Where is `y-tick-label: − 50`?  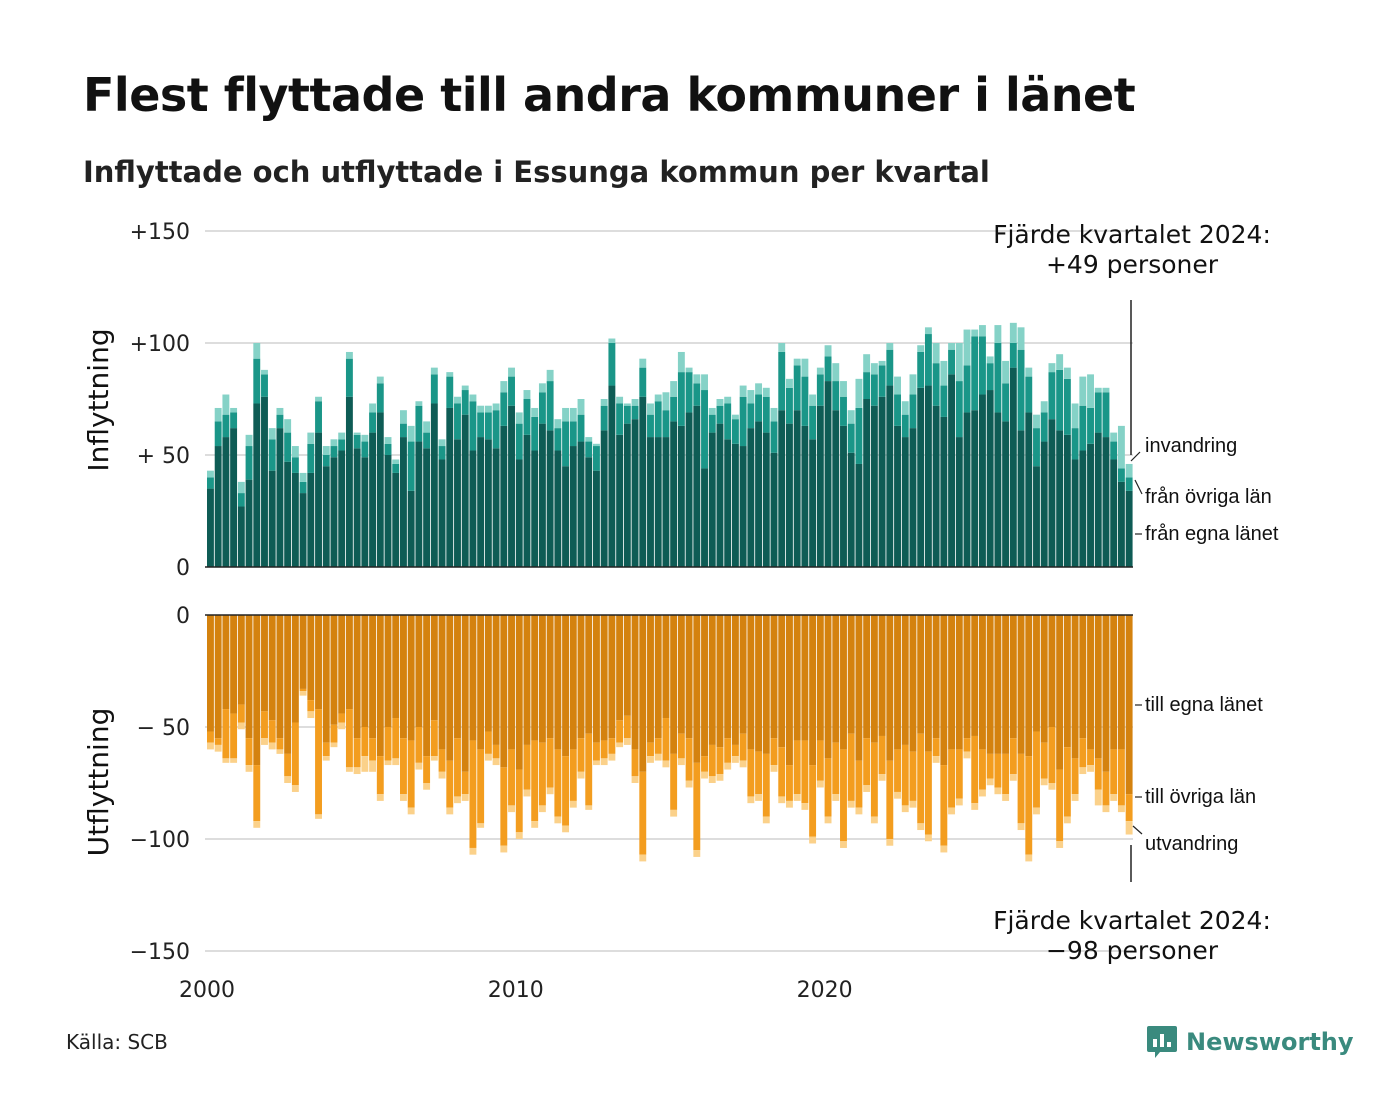 y-tick-label: − 50 is located at coordinates (163, 728).